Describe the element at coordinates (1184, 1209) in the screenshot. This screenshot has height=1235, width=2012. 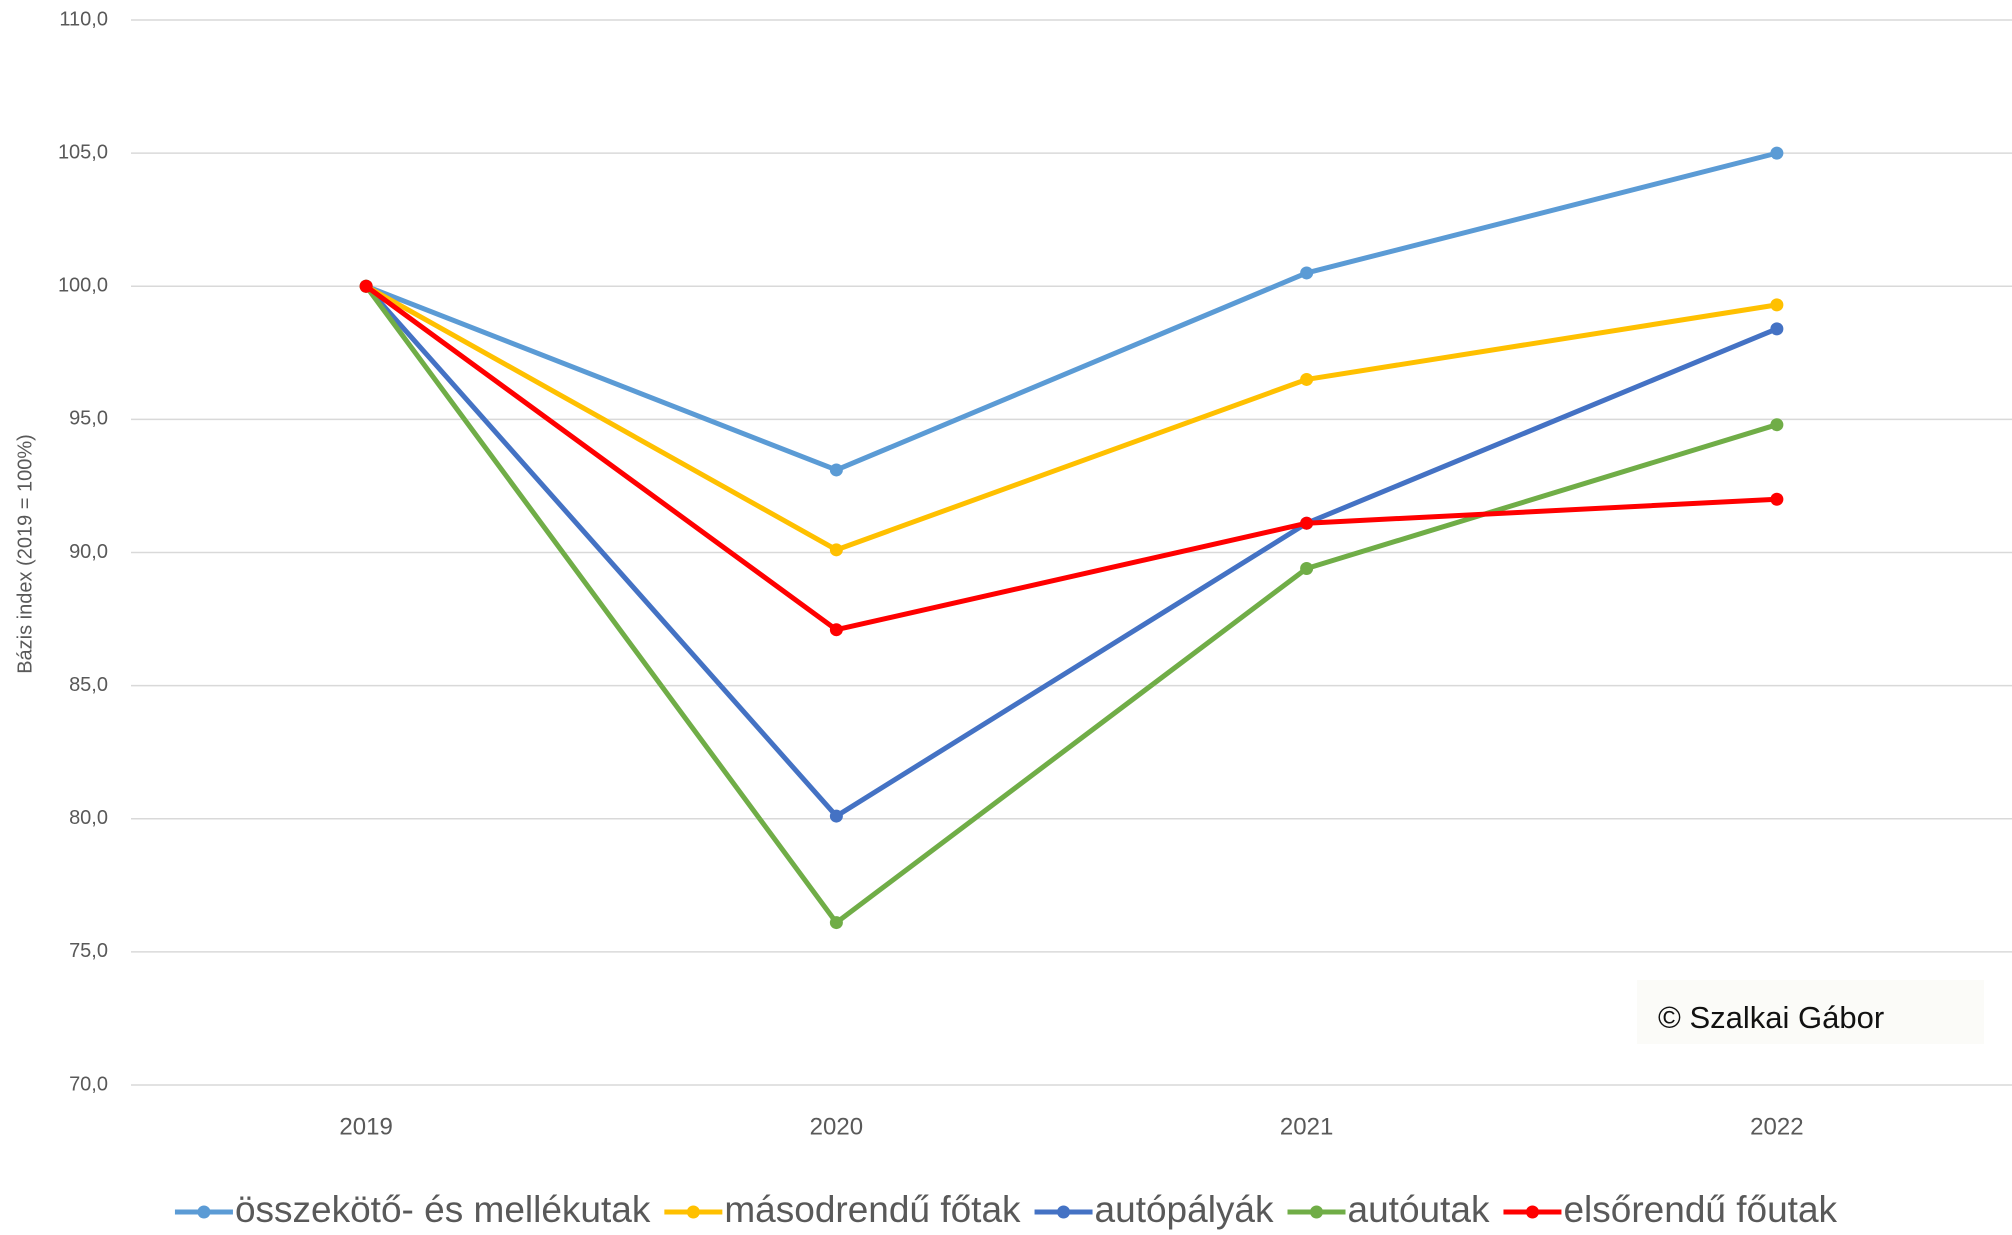
I see `legend-label: autópályák` at that location.